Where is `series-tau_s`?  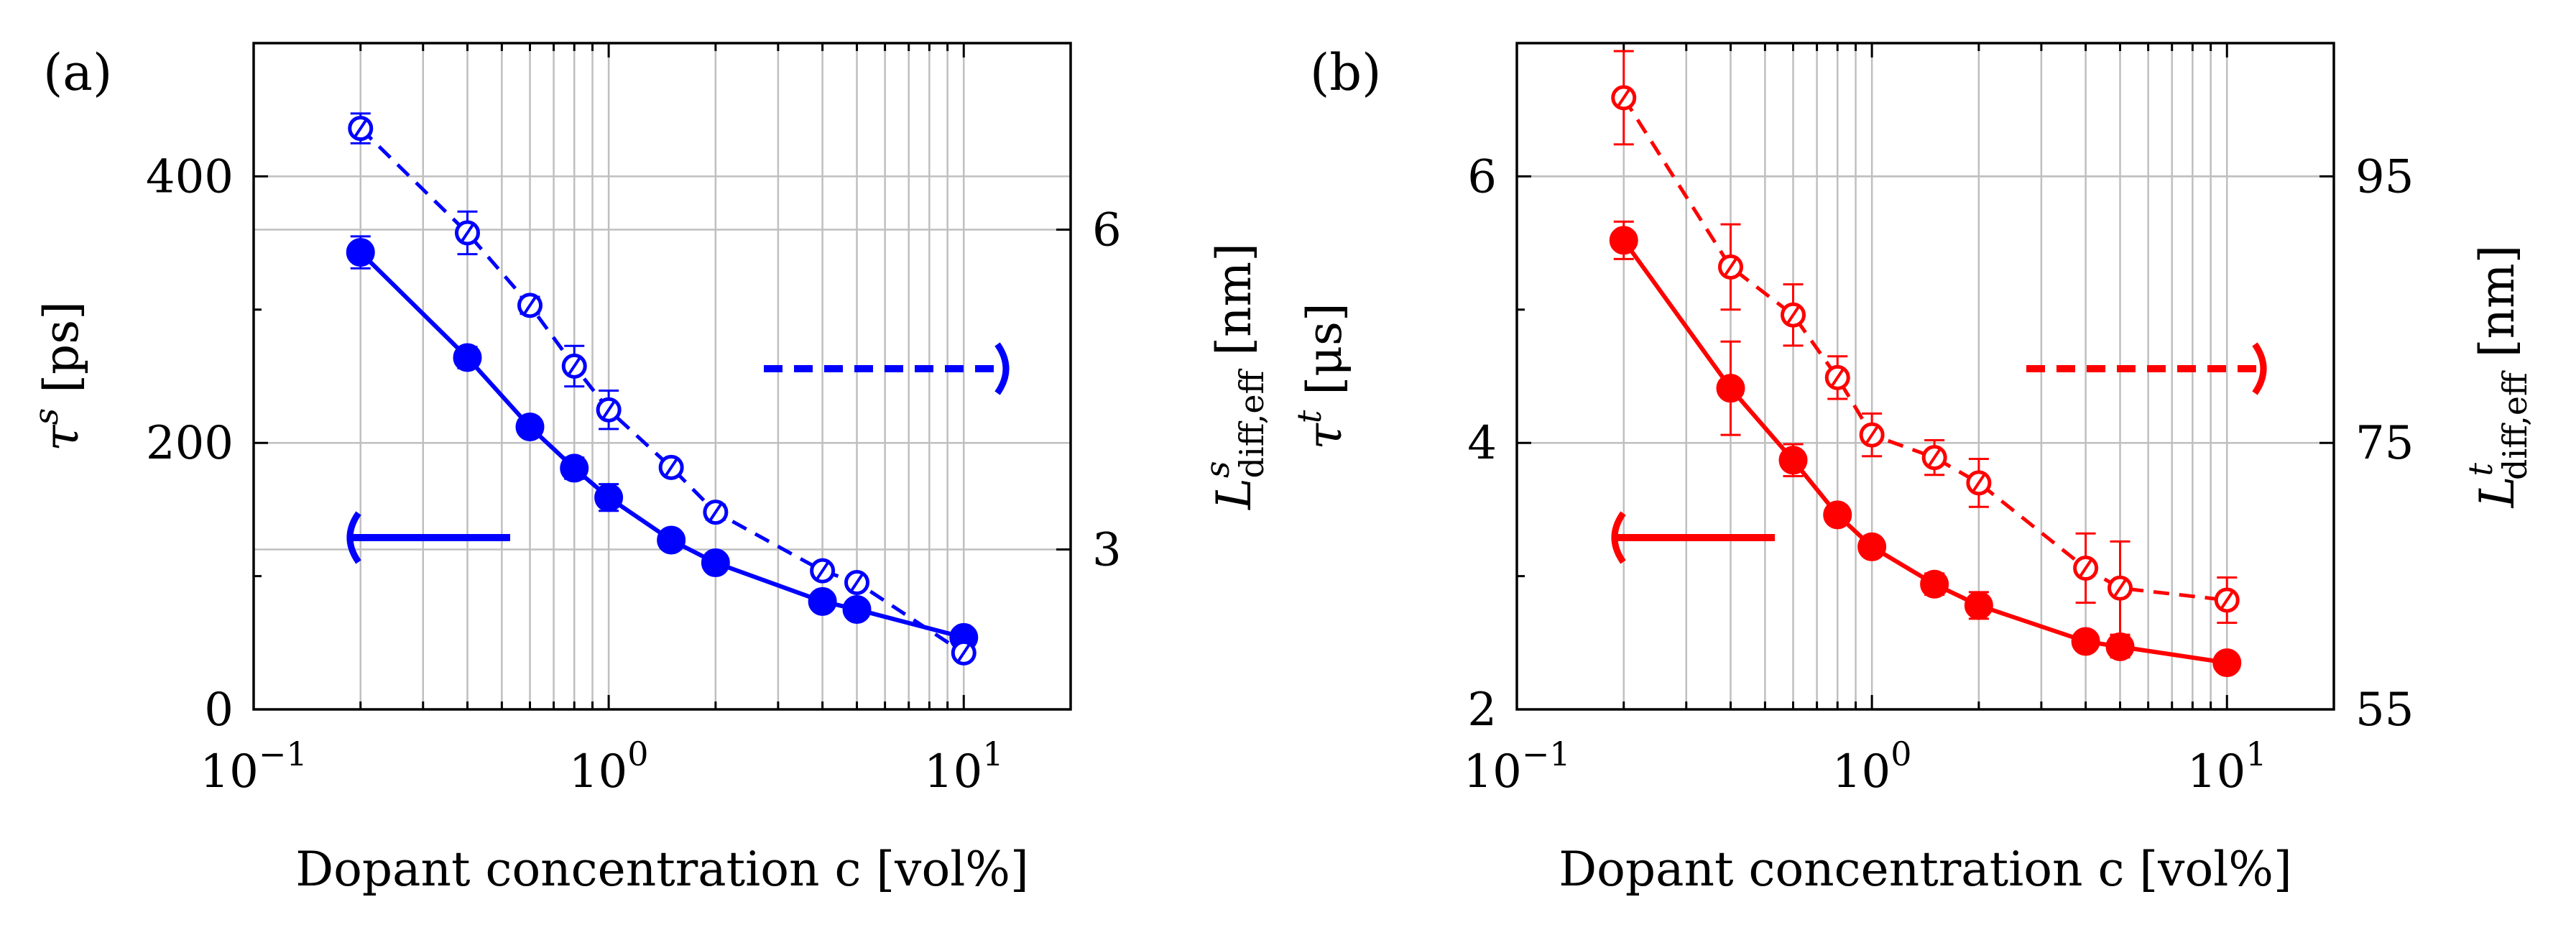
series-tau_s is located at coordinates (663, 443).